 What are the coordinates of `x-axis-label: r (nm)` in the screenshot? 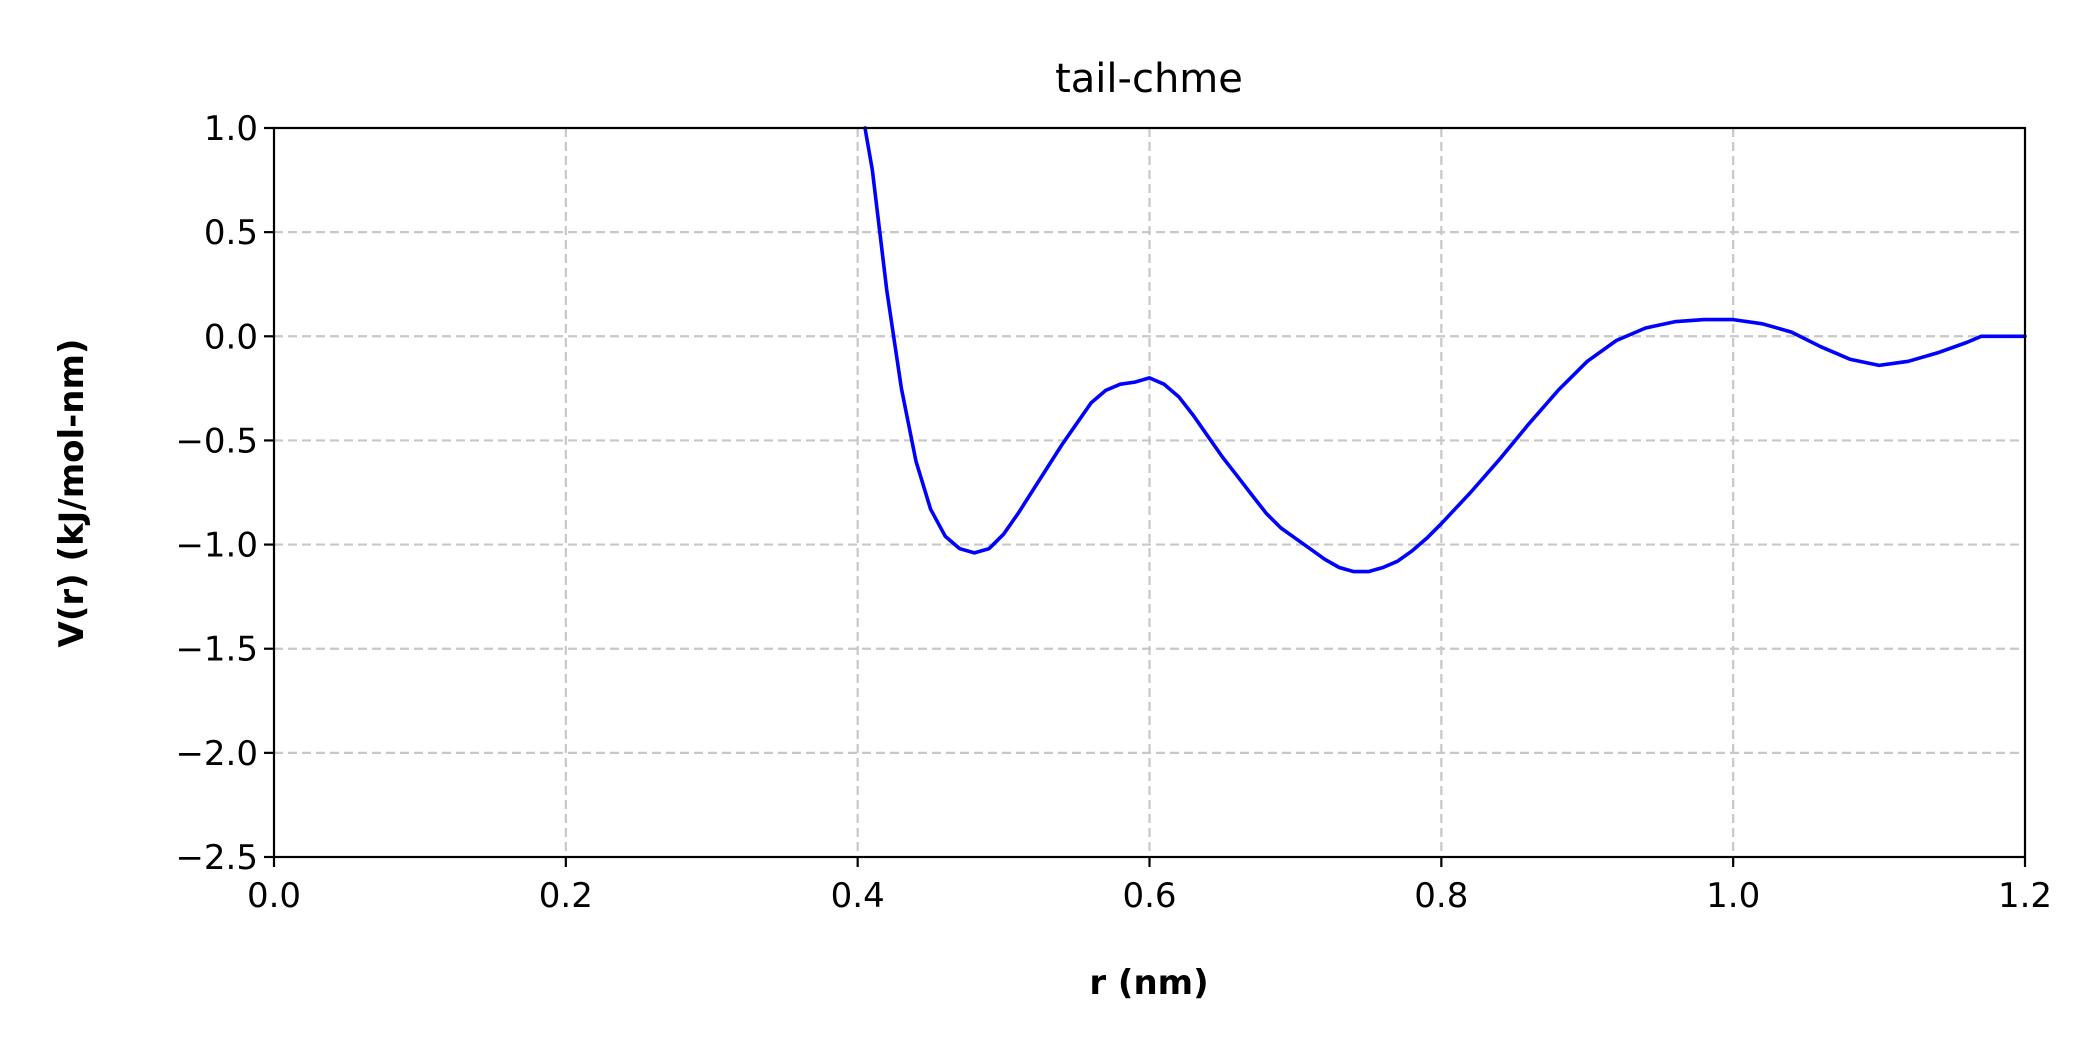 It's located at (1148, 983).